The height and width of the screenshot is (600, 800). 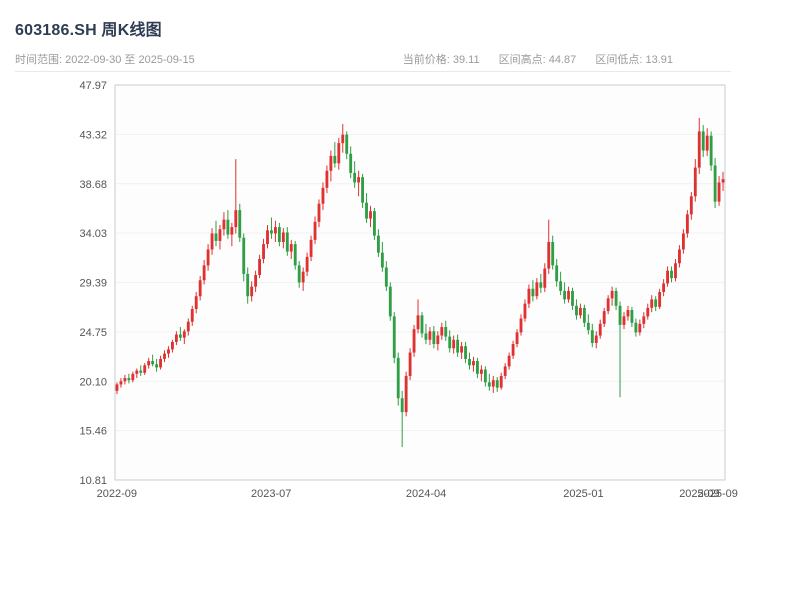 I want to click on x-axis-label: 2024-04, so click(x=426, y=494).